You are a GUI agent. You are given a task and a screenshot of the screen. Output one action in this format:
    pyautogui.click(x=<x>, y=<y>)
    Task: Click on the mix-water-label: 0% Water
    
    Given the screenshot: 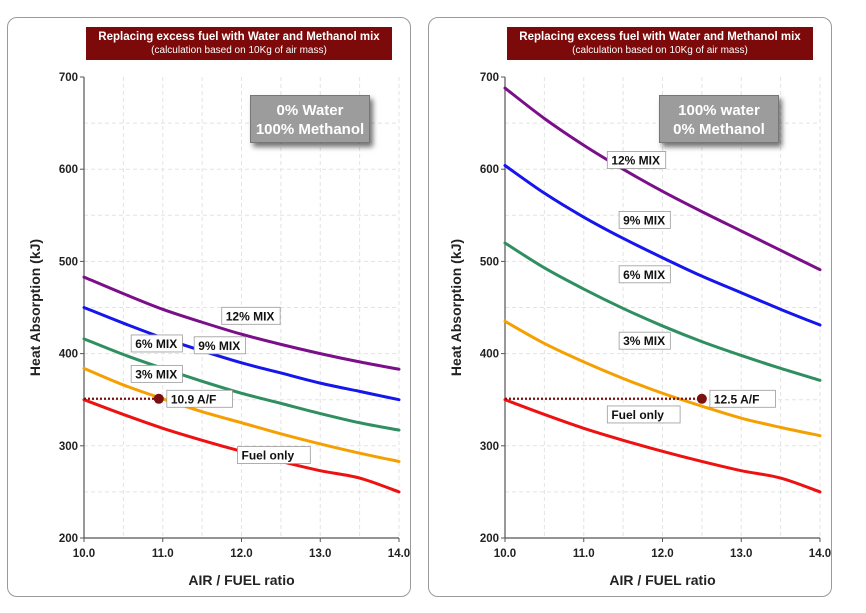 What is the action you would take?
    pyautogui.click(x=310, y=110)
    